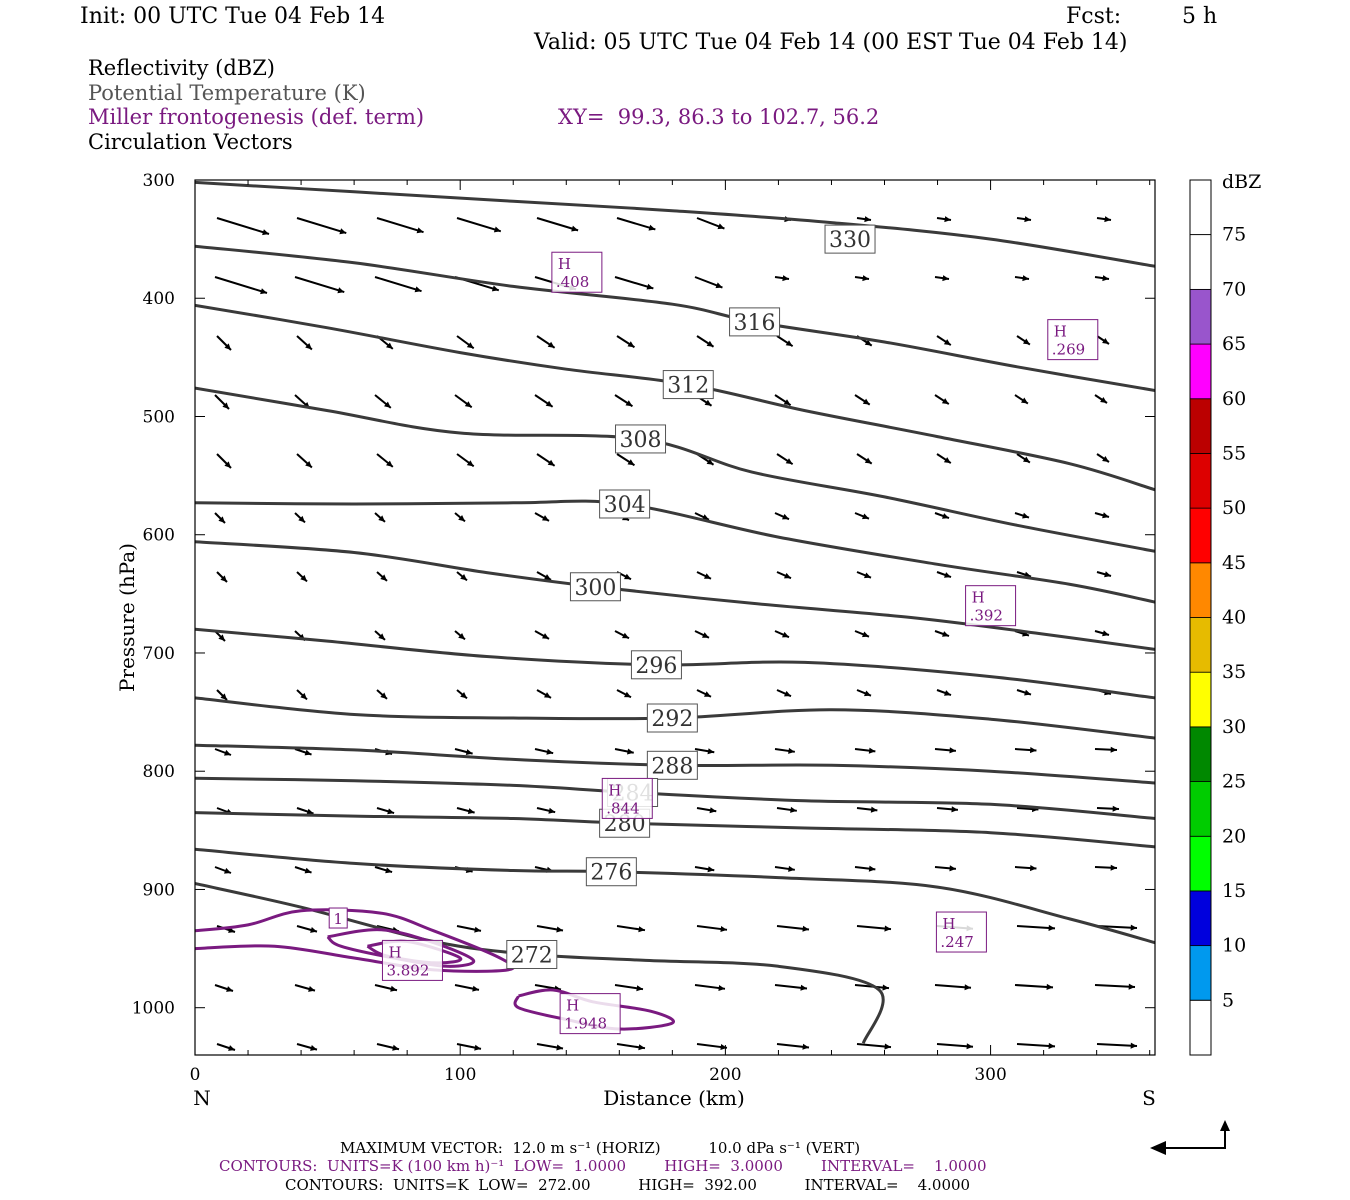 The image size is (1350, 1200). Describe the element at coordinates (1234, 563) in the screenshot. I see `colorbar-level-label: 45` at that location.